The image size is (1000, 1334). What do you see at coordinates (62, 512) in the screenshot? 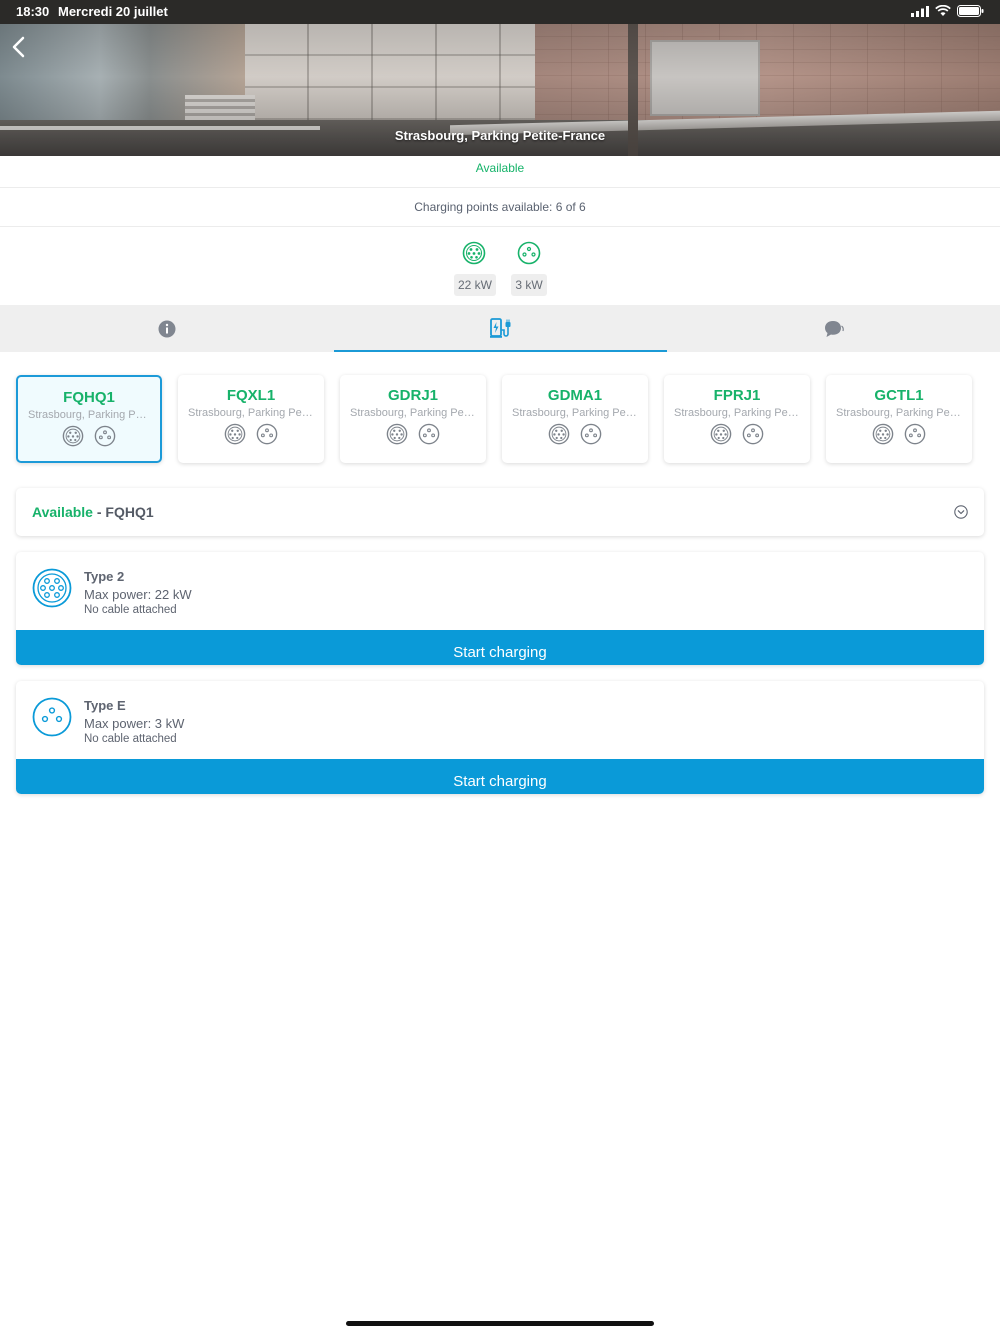
I see `selected-status: Available` at bounding box center [62, 512].